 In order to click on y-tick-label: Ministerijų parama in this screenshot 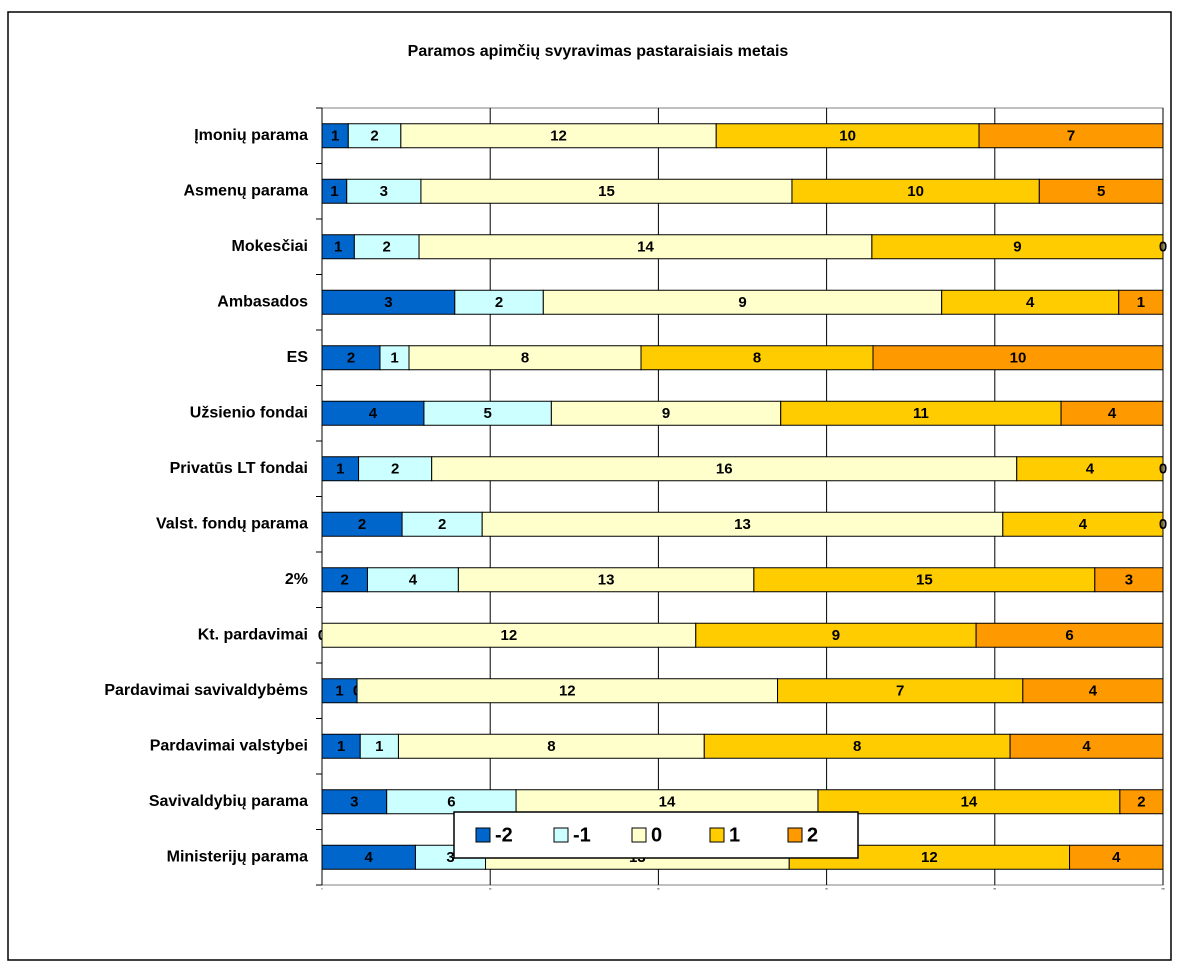, I will do `click(237, 856)`.